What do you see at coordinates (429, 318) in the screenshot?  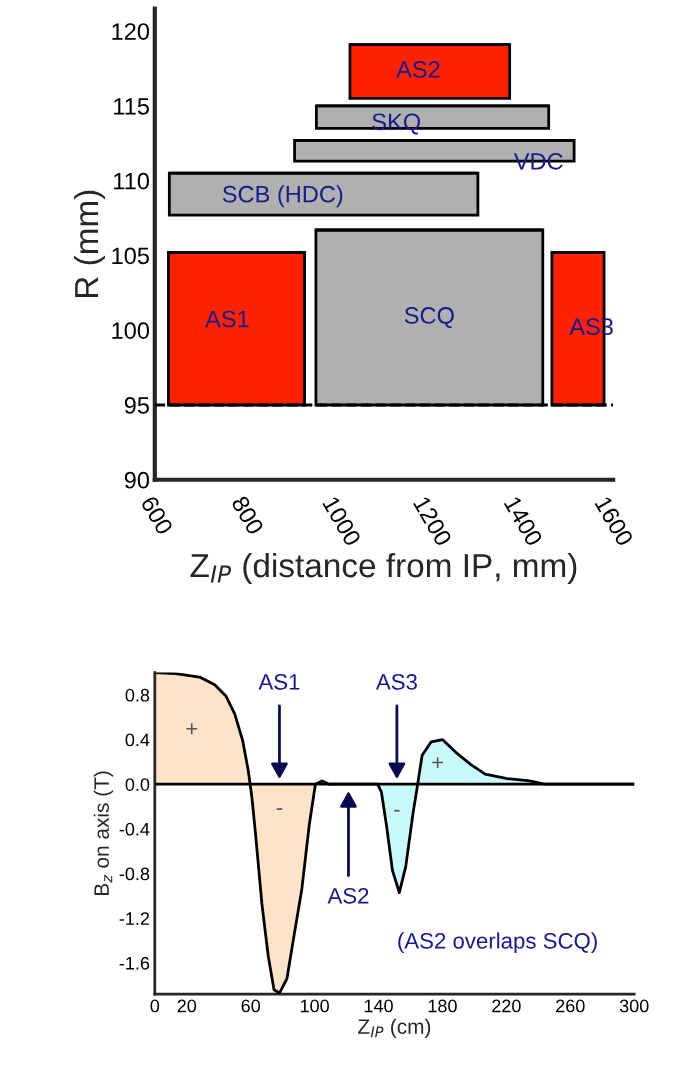 I see `annotation: SCQ` at bounding box center [429, 318].